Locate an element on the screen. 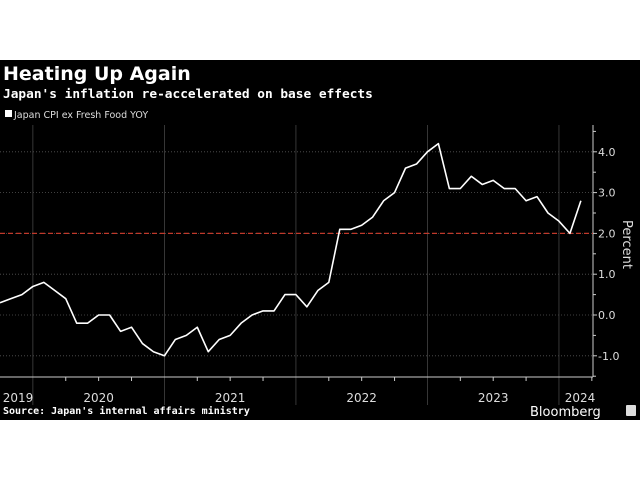 The height and width of the screenshot is (480, 640). y-tick-label: 1.0 is located at coordinates (607, 274).